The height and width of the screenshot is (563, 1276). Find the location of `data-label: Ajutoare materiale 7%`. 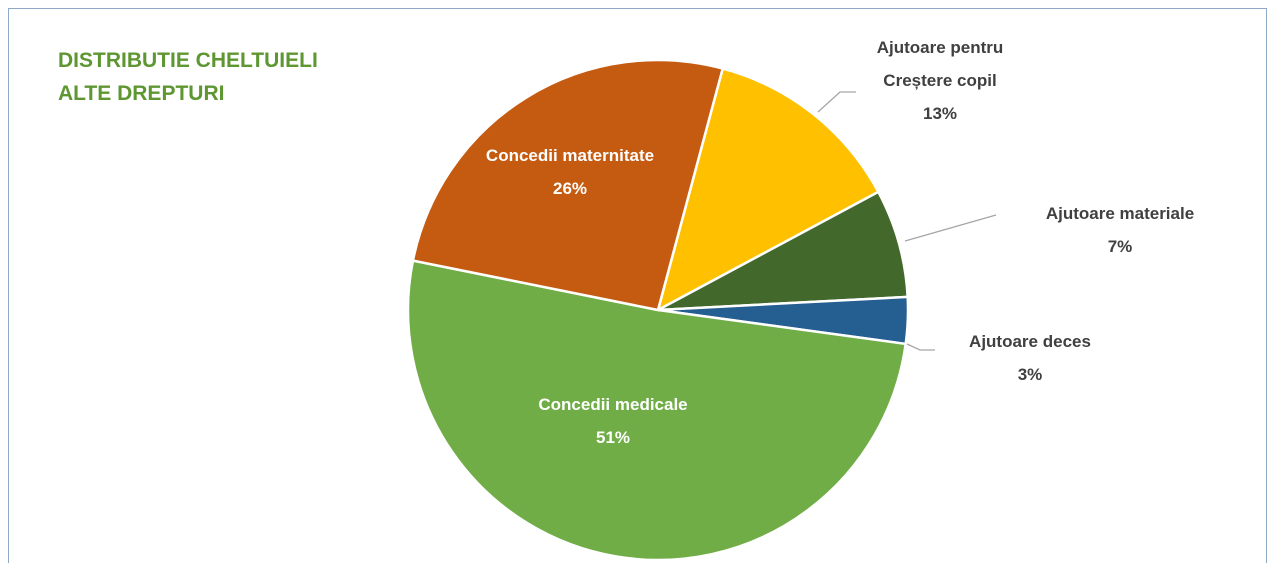

data-label: Ajutoare materiale 7% is located at coordinates (1120, 230).